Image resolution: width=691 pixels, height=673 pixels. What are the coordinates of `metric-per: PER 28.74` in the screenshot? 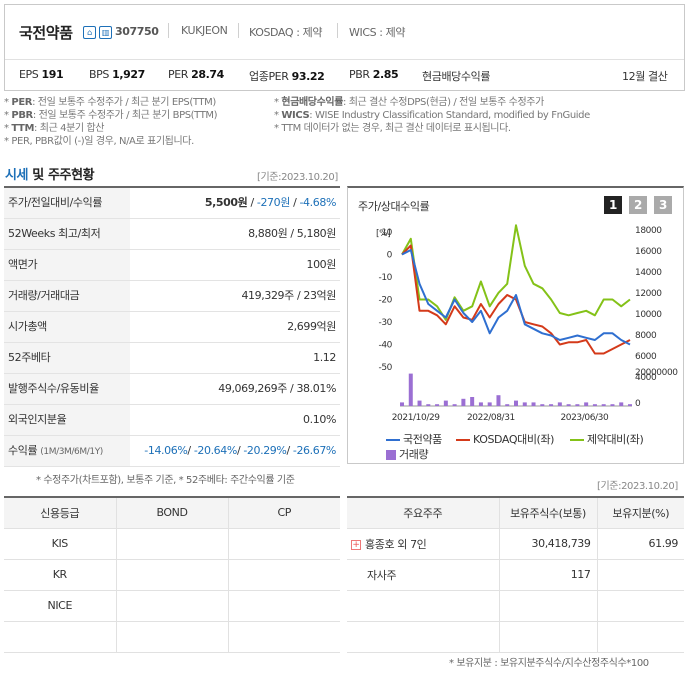 It's located at (196, 74).